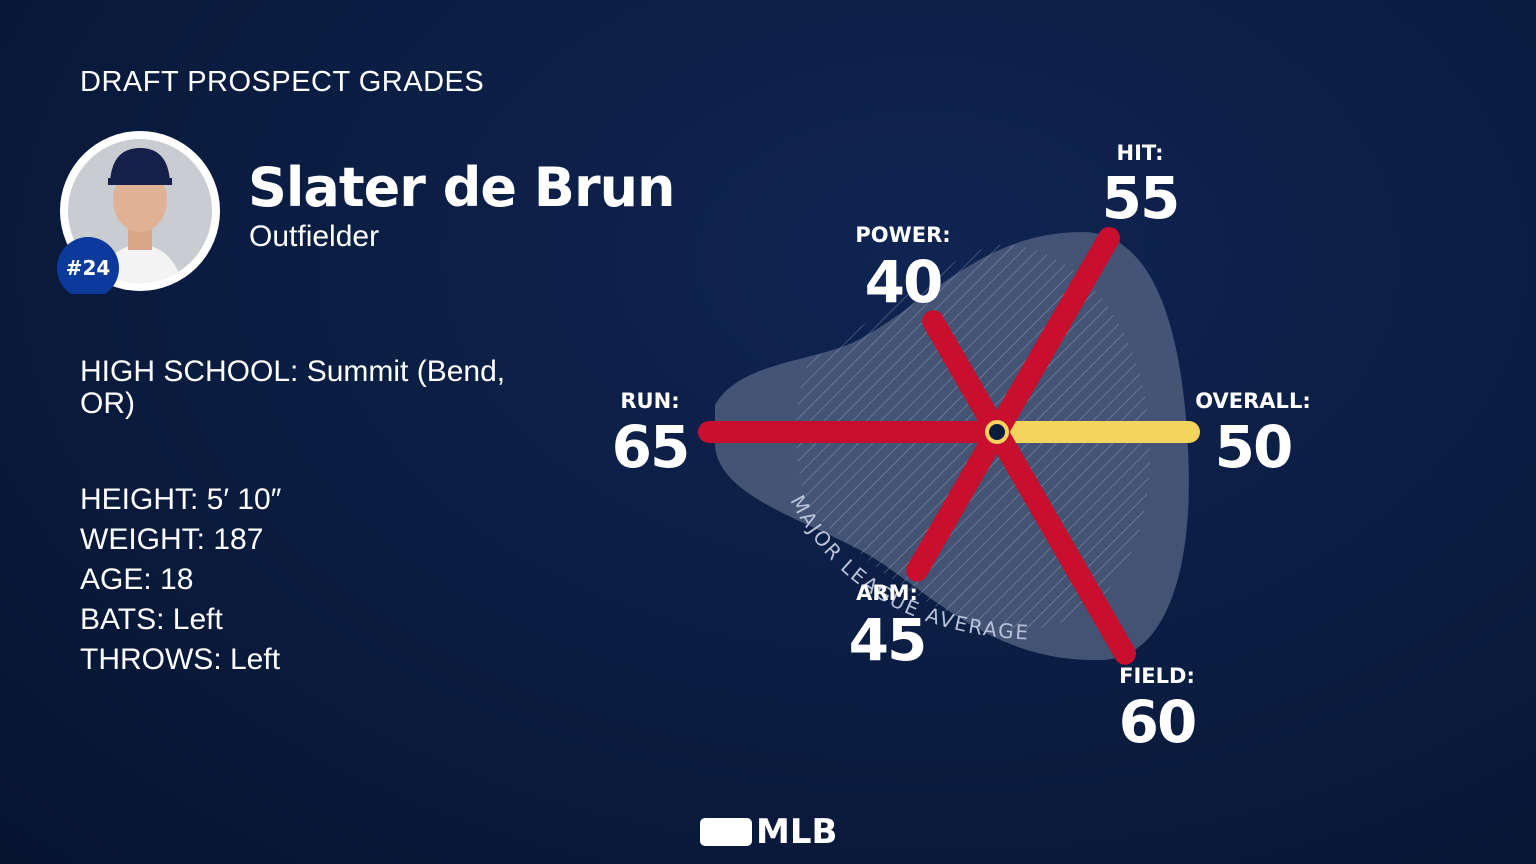  Describe the element at coordinates (887, 593) in the screenshot. I see `ray-label: ARM:` at that location.